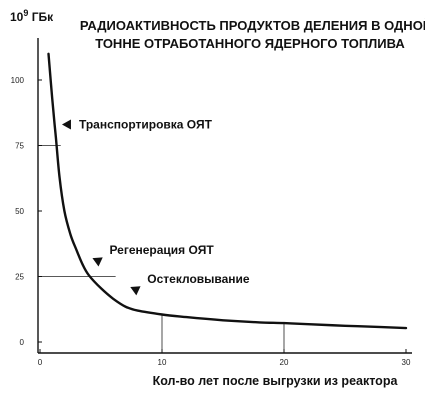 The image size is (425, 420). I want to click on y-tick-label: 100, so click(18, 80).